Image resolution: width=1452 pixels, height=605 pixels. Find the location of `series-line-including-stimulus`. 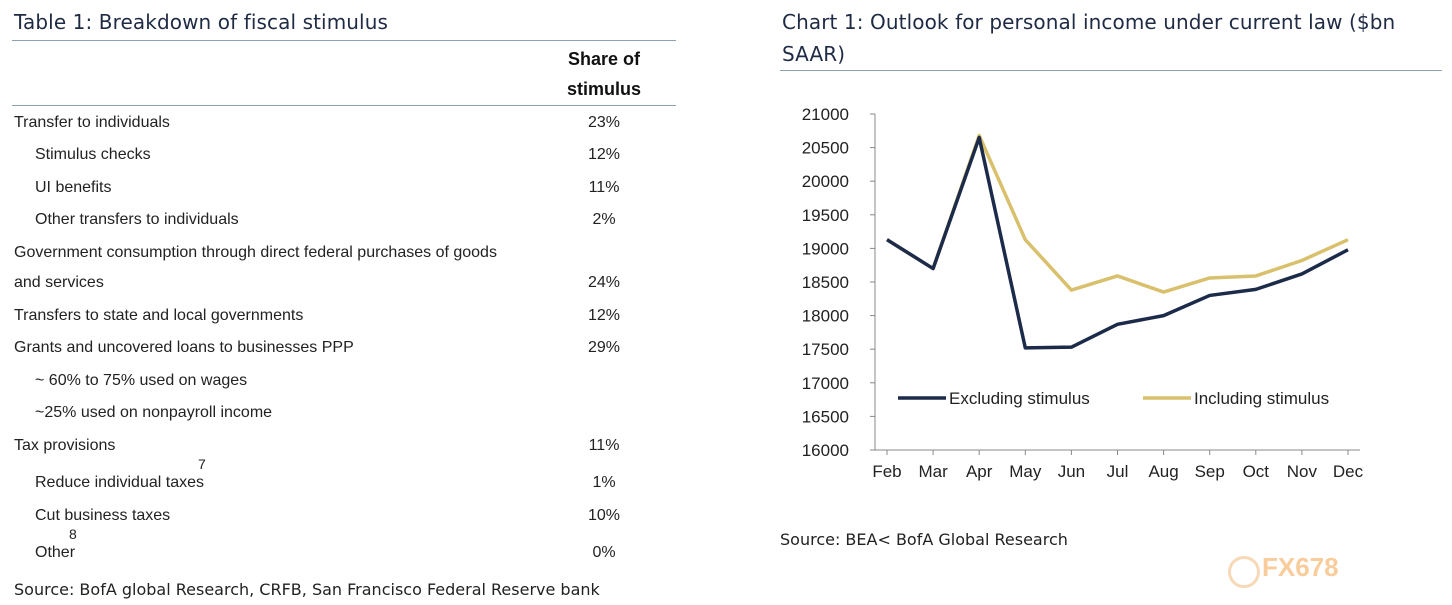

series-line-including-stimulus is located at coordinates (1117, 213).